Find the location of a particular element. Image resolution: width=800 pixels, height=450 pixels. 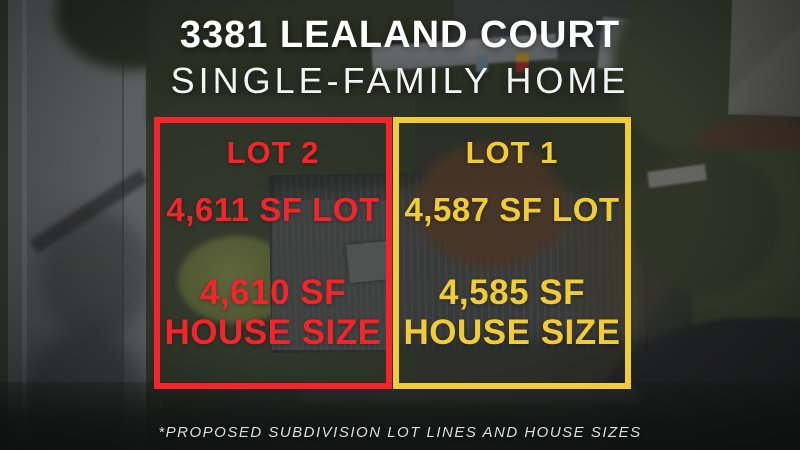

lot-2-house-size: 4,610 SF is located at coordinates (273, 292).